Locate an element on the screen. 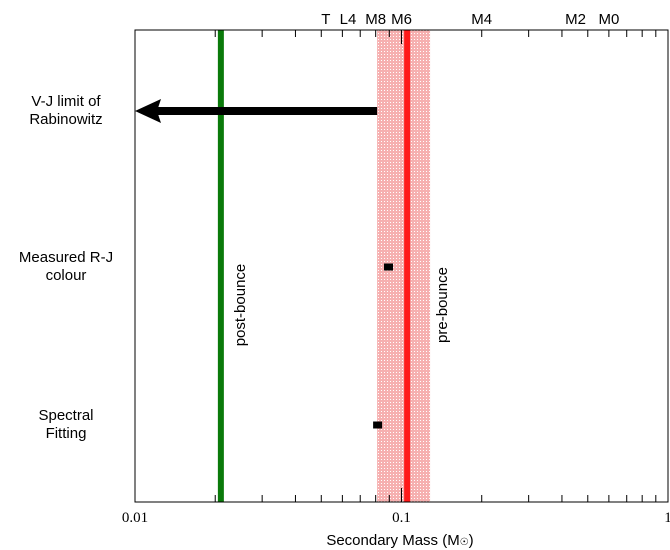  spectral-type-label: T is located at coordinates (325, 19).